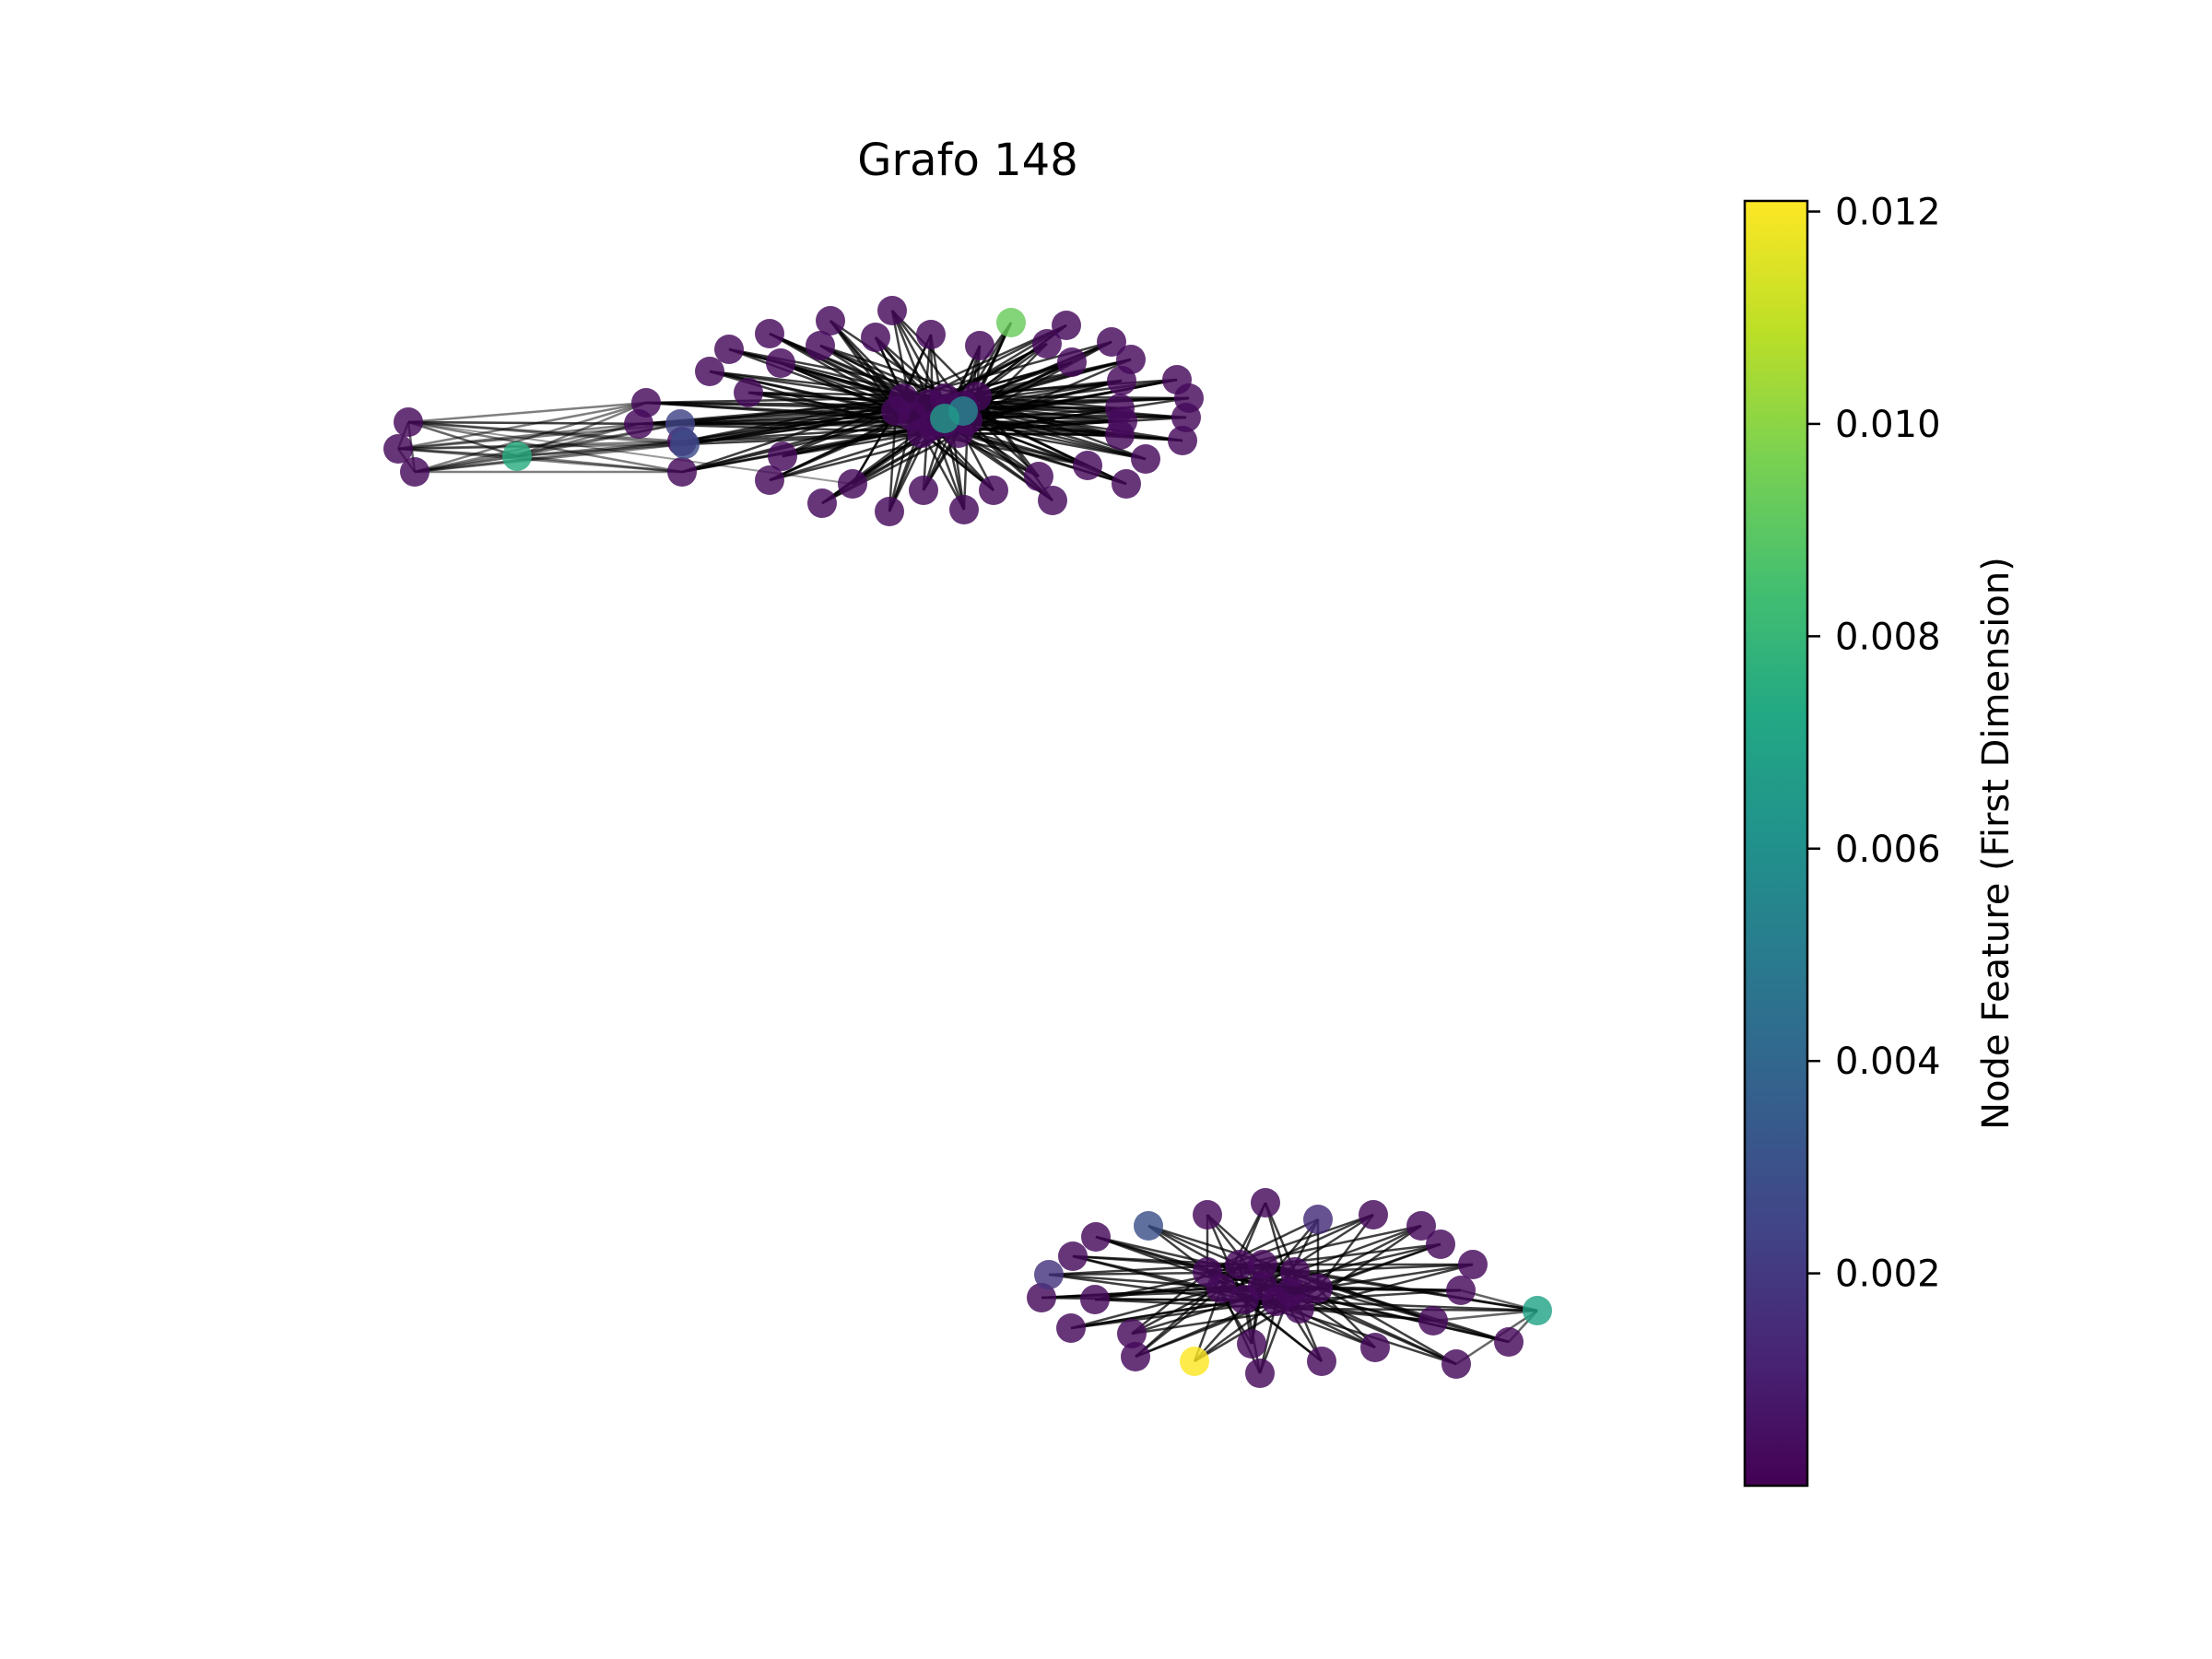  I want to click on colorbar-ticks: 0.002 0.004 0.006 0.008 0.010 0.012, so click(1874, 744).